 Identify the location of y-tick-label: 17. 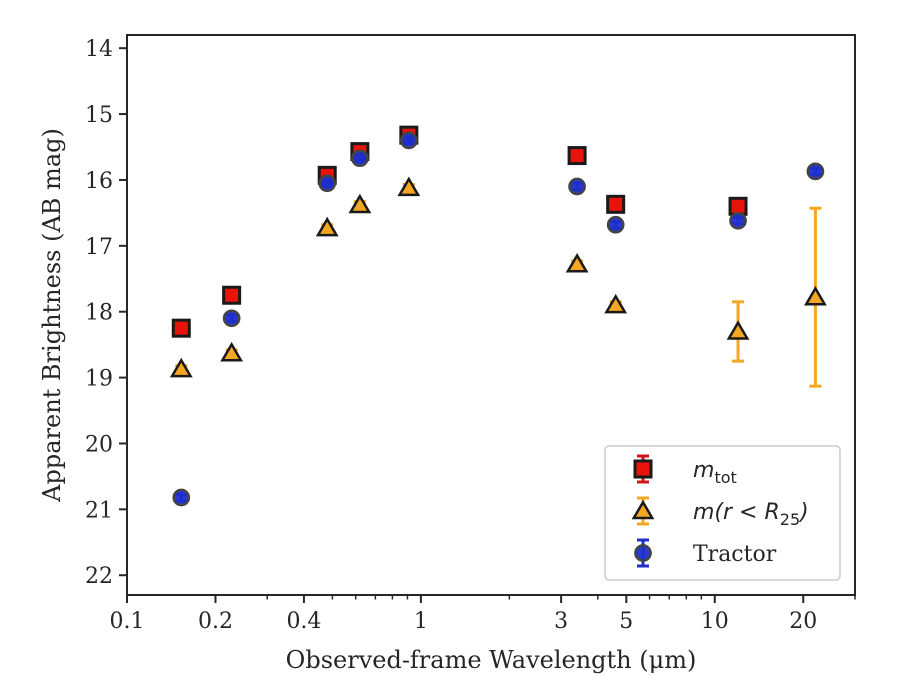
(99, 247).